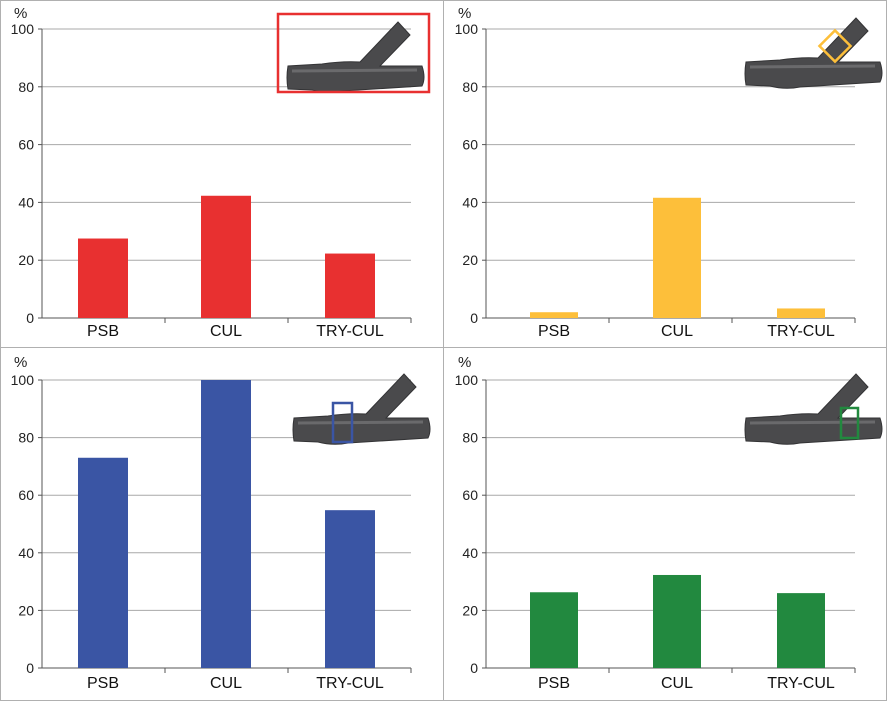  I want to click on horizontal-divider, so click(443, 347).